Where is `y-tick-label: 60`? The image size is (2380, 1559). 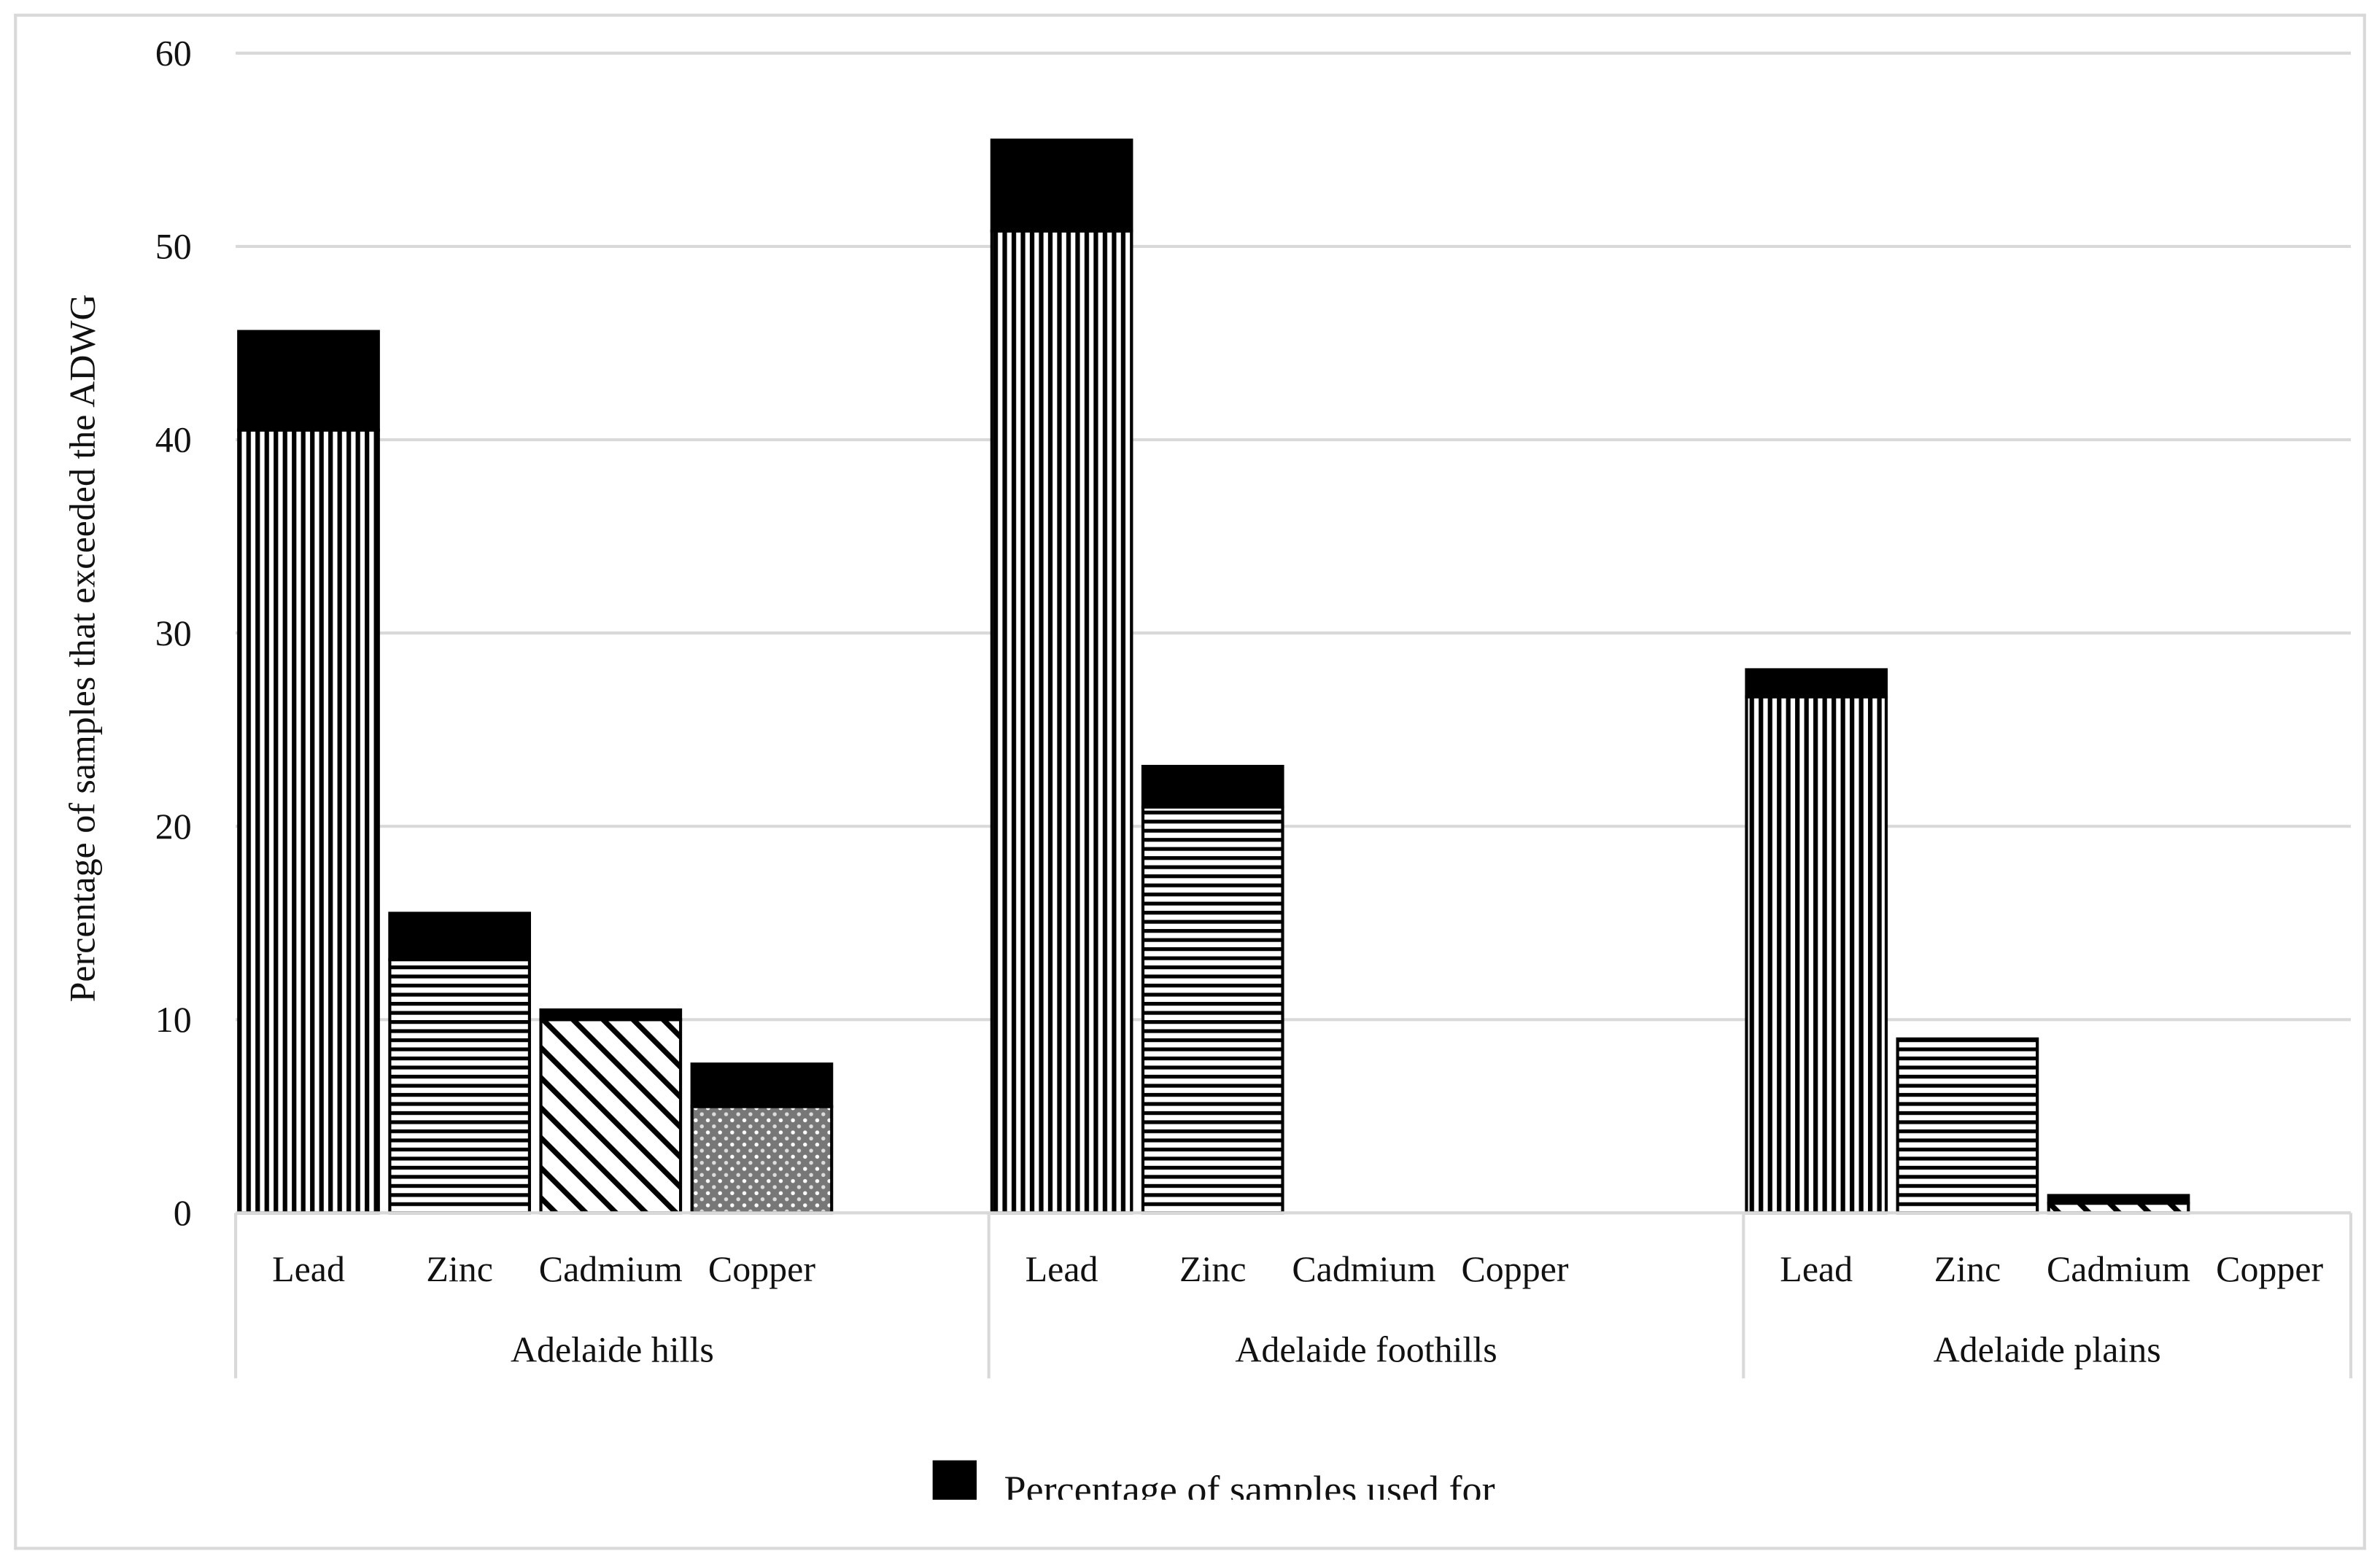 y-tick-label: 60 is located at coordinates (173, 53).